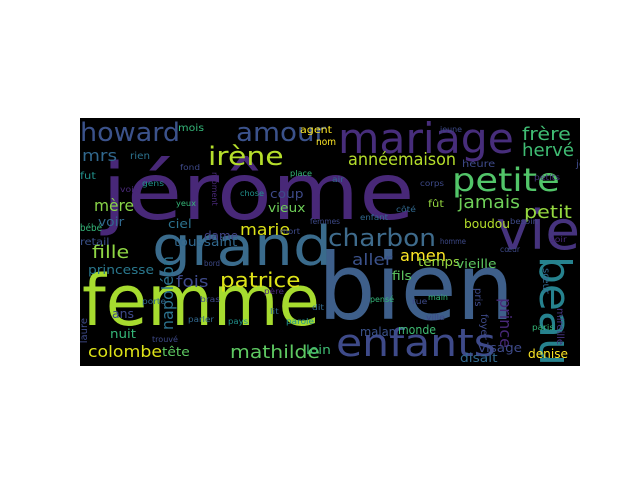  Describe the element at coordinates (100, 155) in the screenshot. I see `cloud-word-mrs: mrs` at that location.